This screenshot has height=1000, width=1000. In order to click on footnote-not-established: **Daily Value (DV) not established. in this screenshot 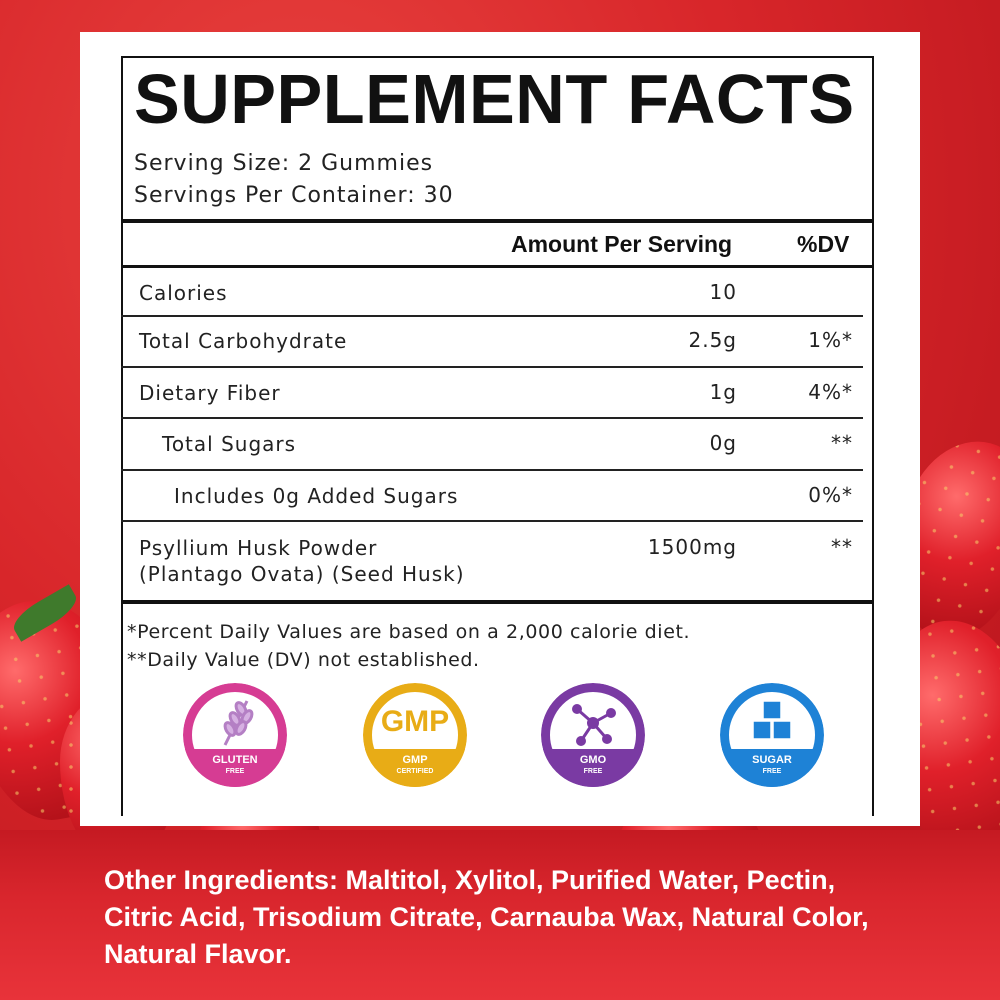, I will do `click(303, 660)`.